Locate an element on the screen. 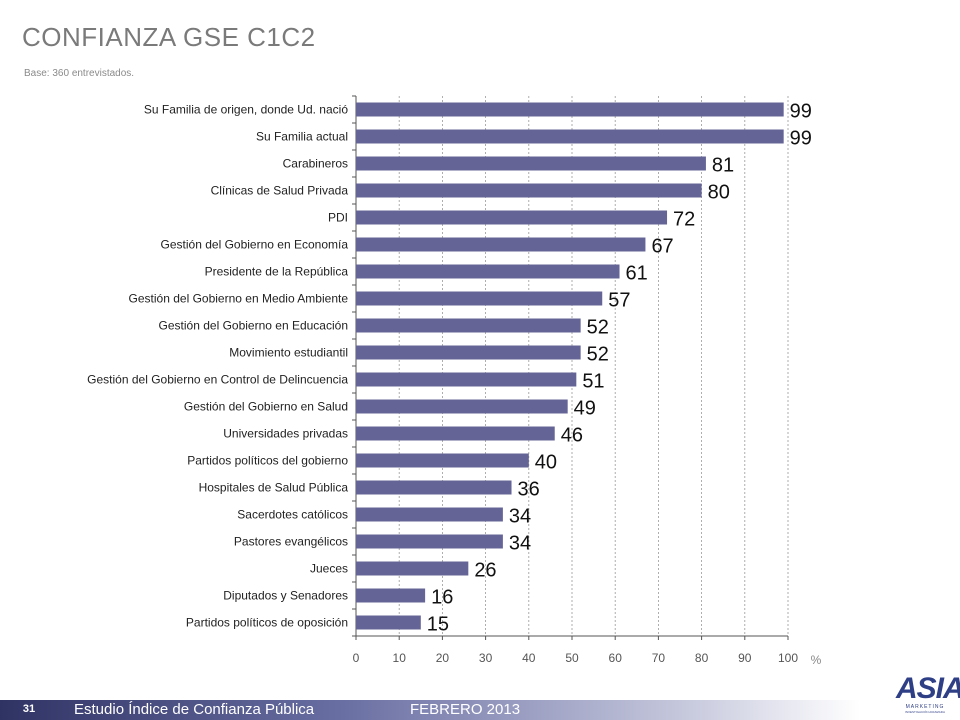  data-label: 61 is located at coordinates (637, 274).